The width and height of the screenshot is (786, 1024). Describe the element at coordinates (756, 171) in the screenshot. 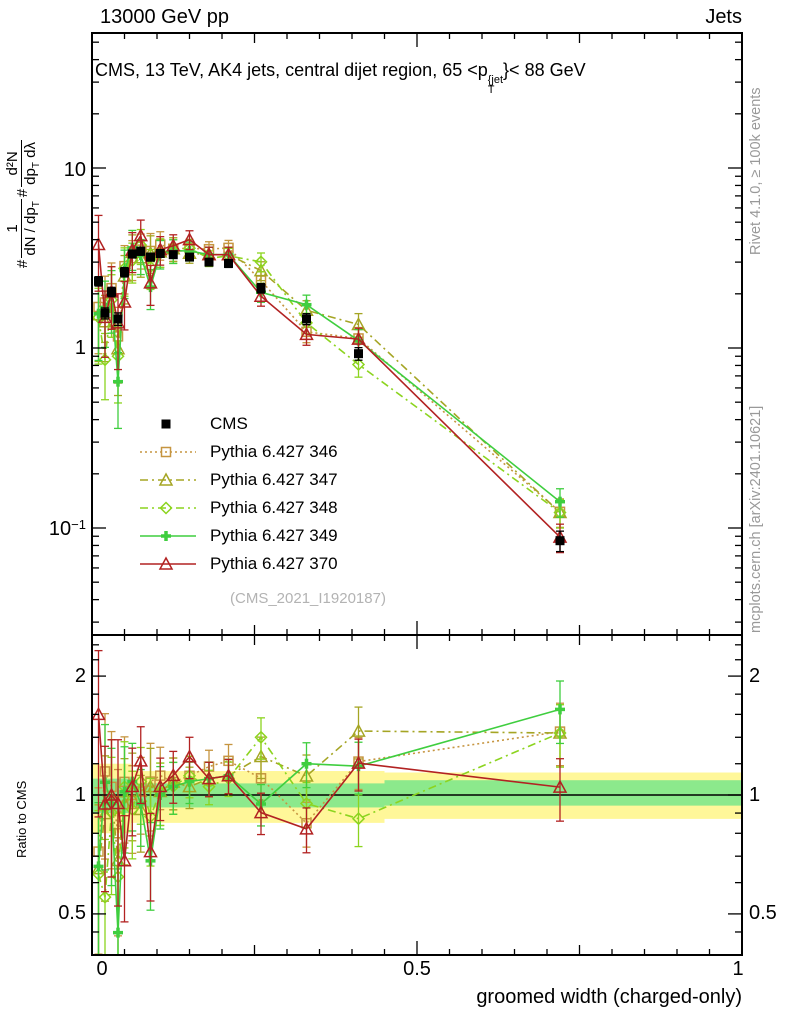

I see `rivet-version-label: Rivet 4.1.0, ≥ 100k events` at that location.